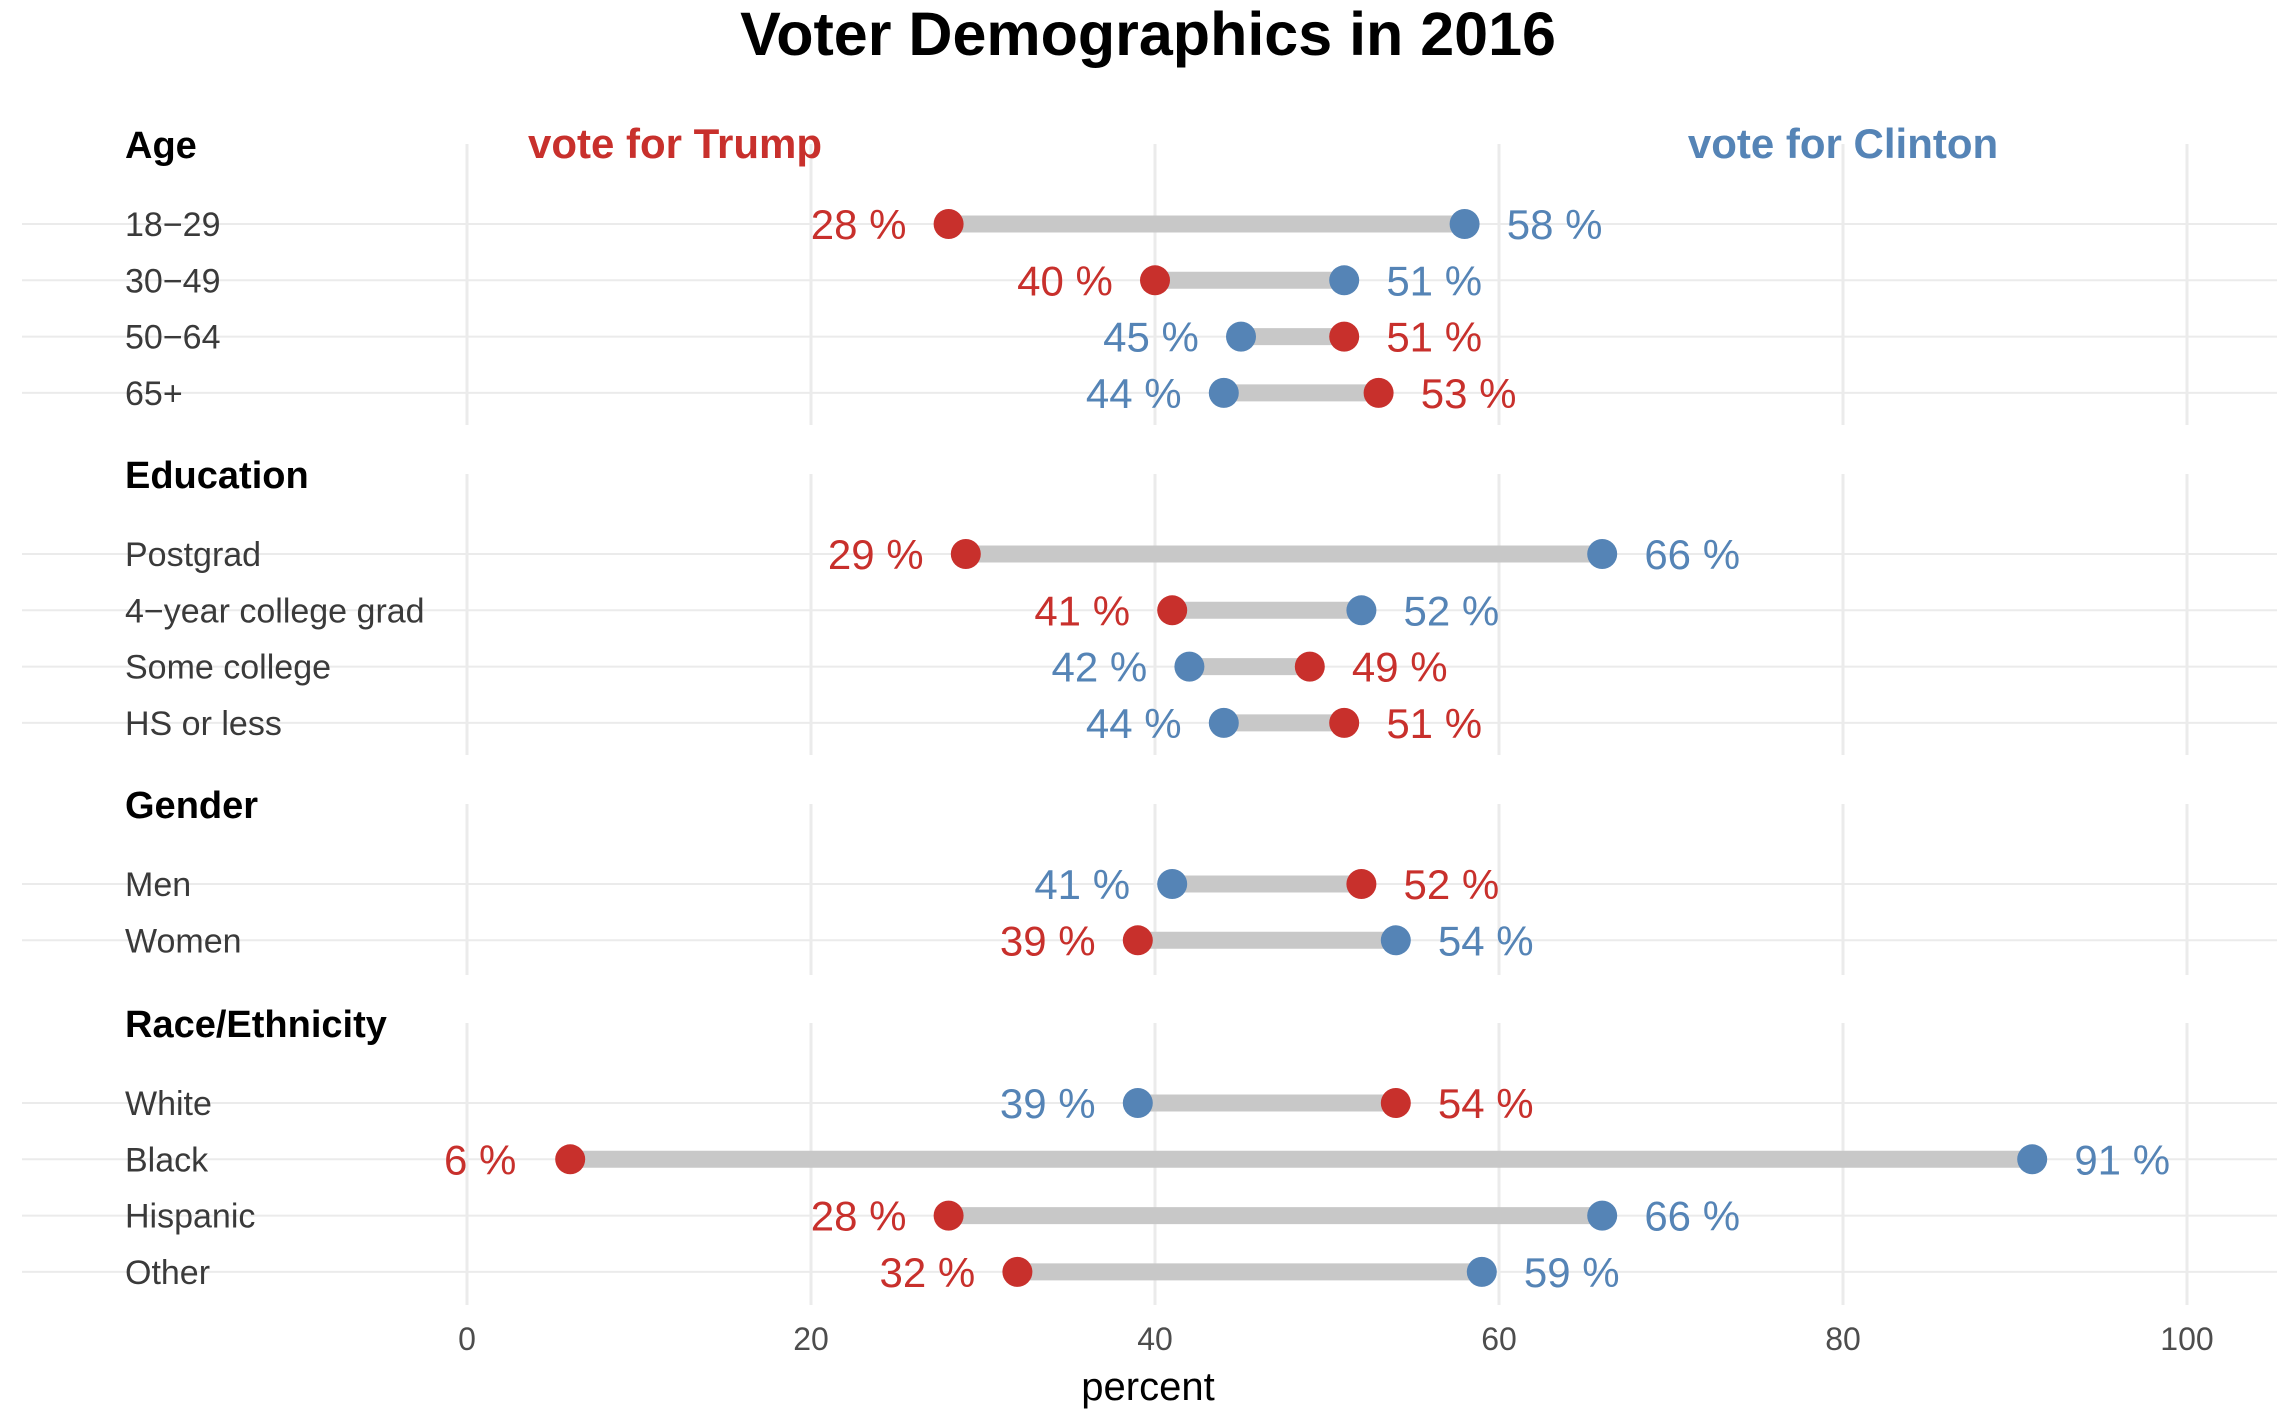 The height and width of the screenshot is (1423, 2277). Describe the element at coordinates (811, 1339) in the screenshot. I see `x-tick-label: 20` at that location.